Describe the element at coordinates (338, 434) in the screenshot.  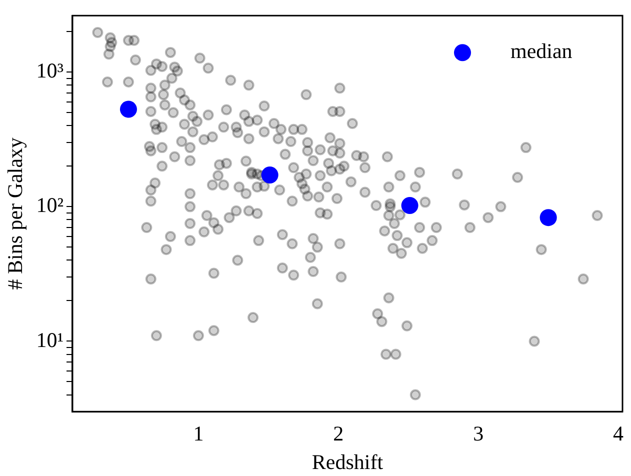
I see `x-tick-label: 2` at that location.